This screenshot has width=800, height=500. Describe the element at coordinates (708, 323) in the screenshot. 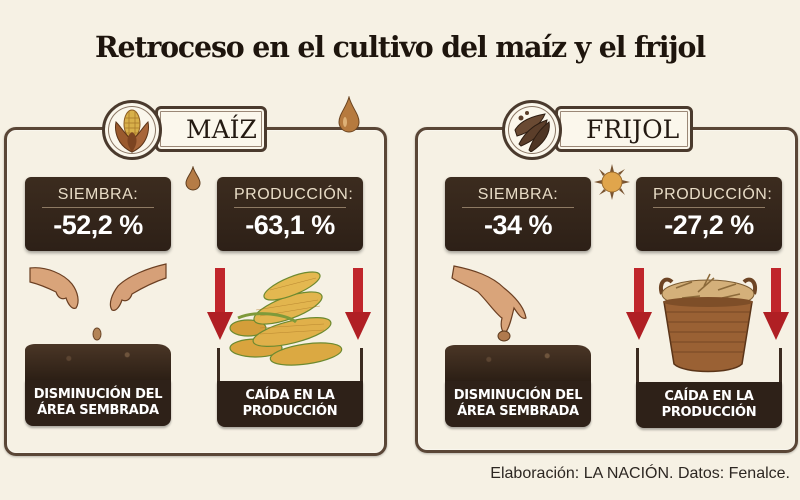

I see `bean-basket-illustration` at that location.